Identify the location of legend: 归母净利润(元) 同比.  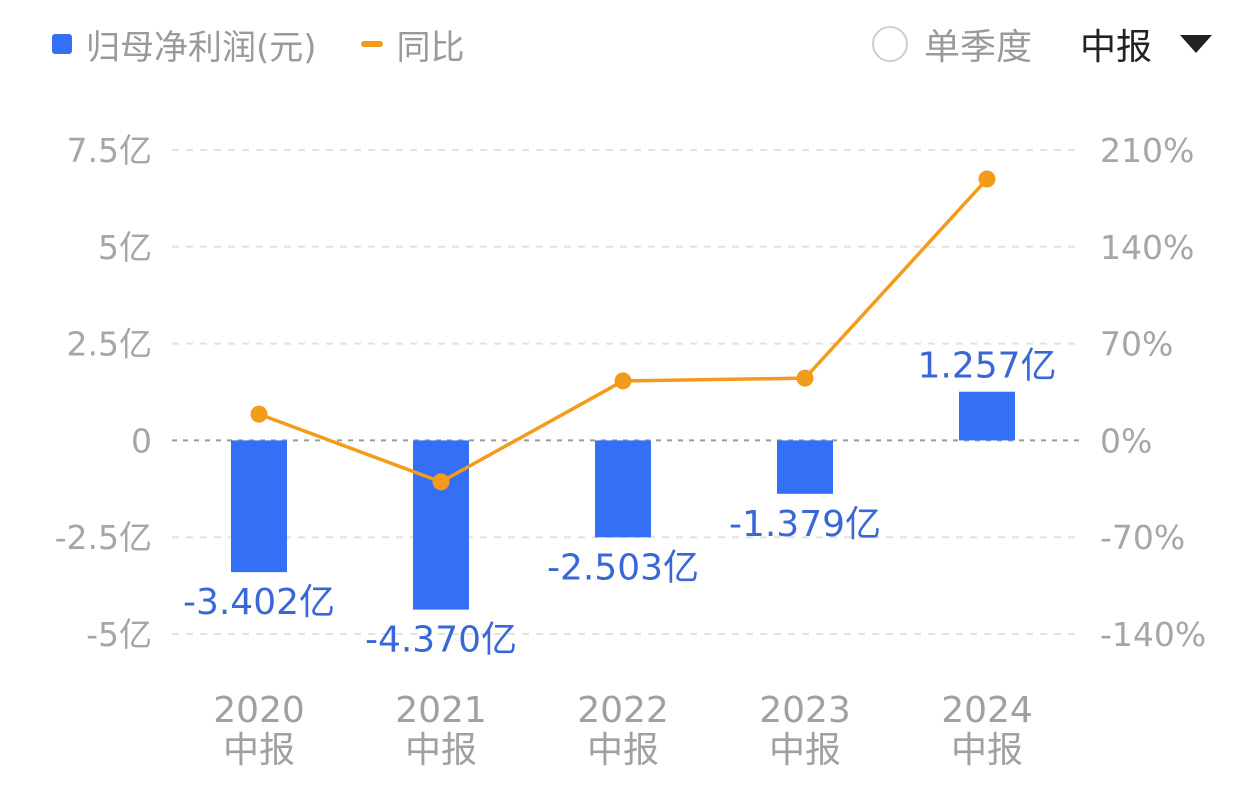
(258, 44).